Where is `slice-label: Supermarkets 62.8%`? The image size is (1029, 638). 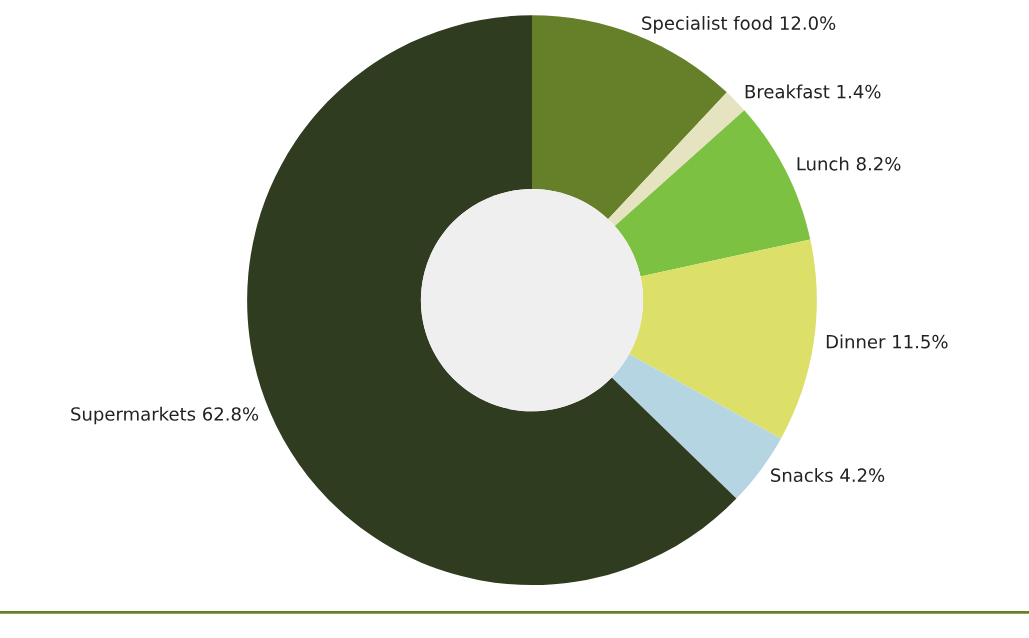 slice-label: Supermarkets 62.8% is located at coordinates (165, 415).